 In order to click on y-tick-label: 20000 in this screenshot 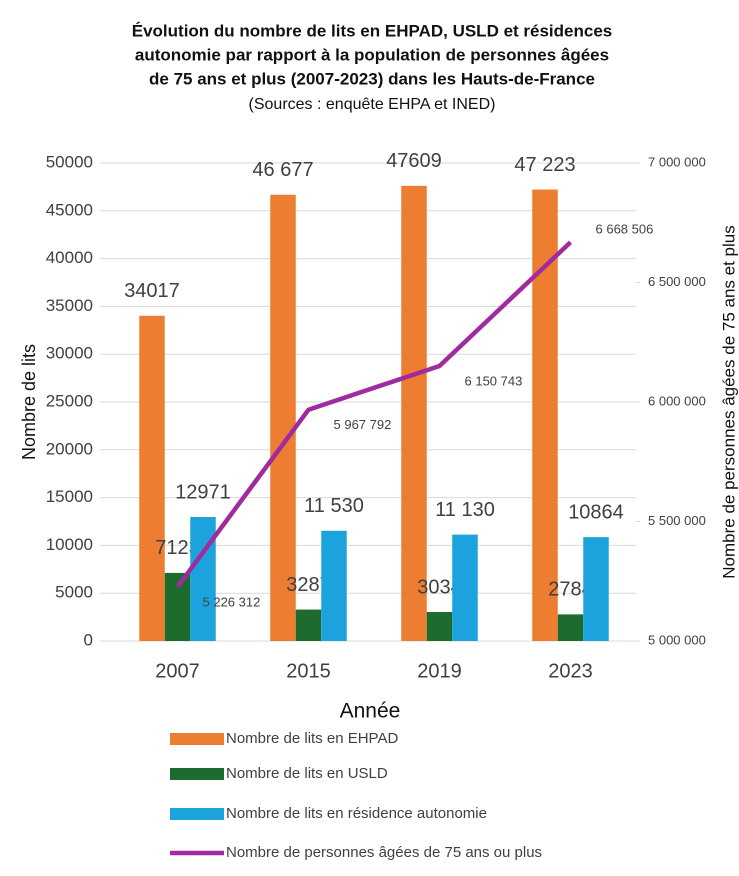, I will do `click(69, 448)`.